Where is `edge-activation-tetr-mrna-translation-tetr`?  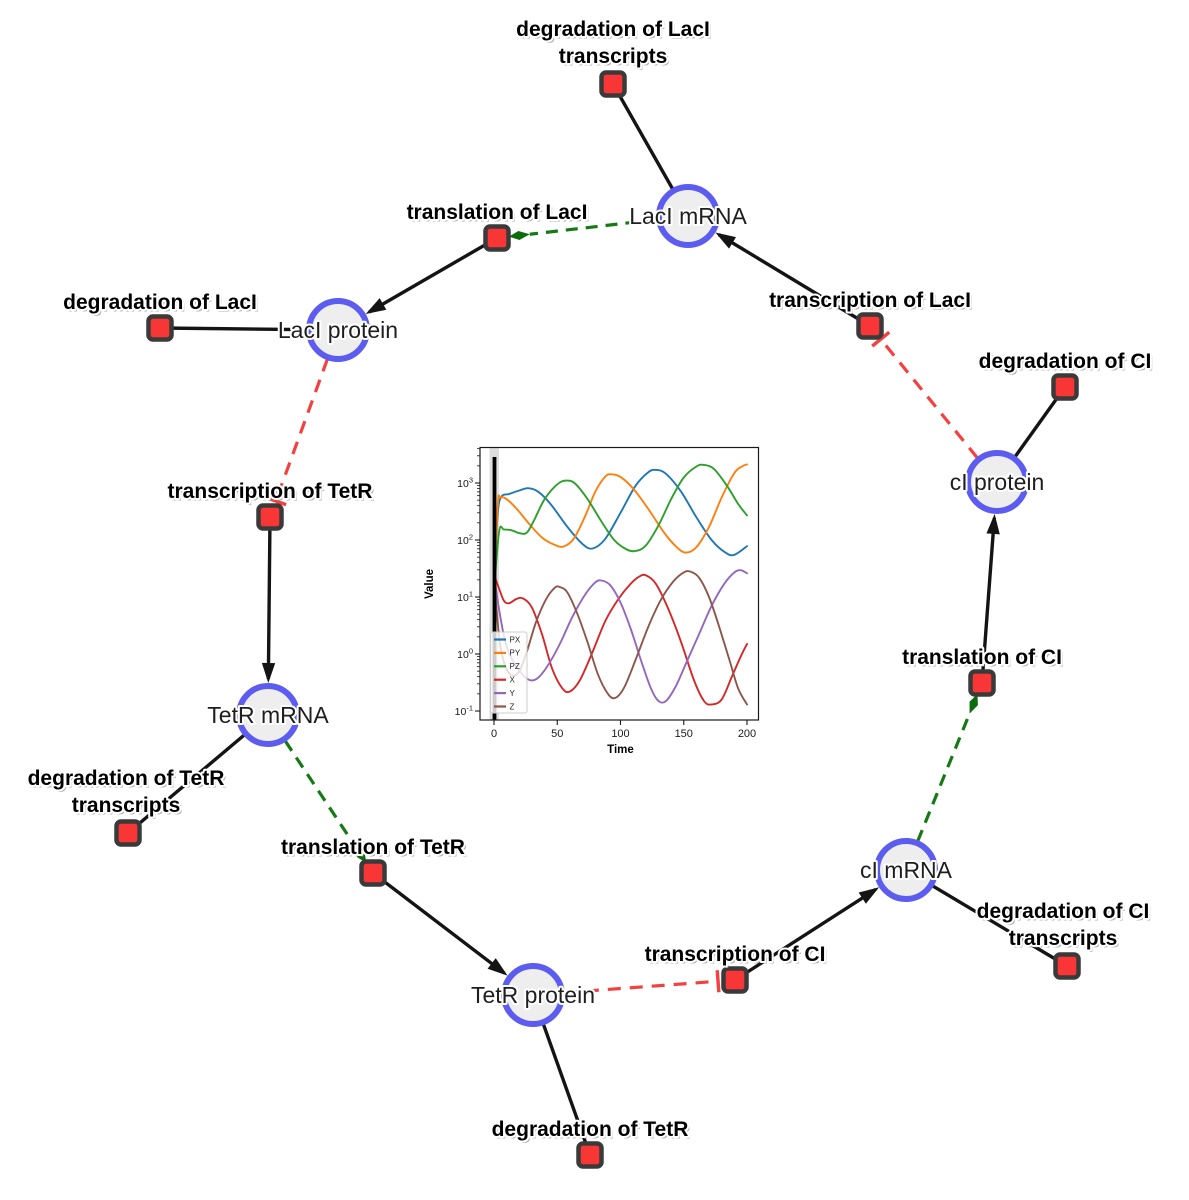 edge-activation-tetr-mrna-translation-tetr is located at coordinates (320, 793).